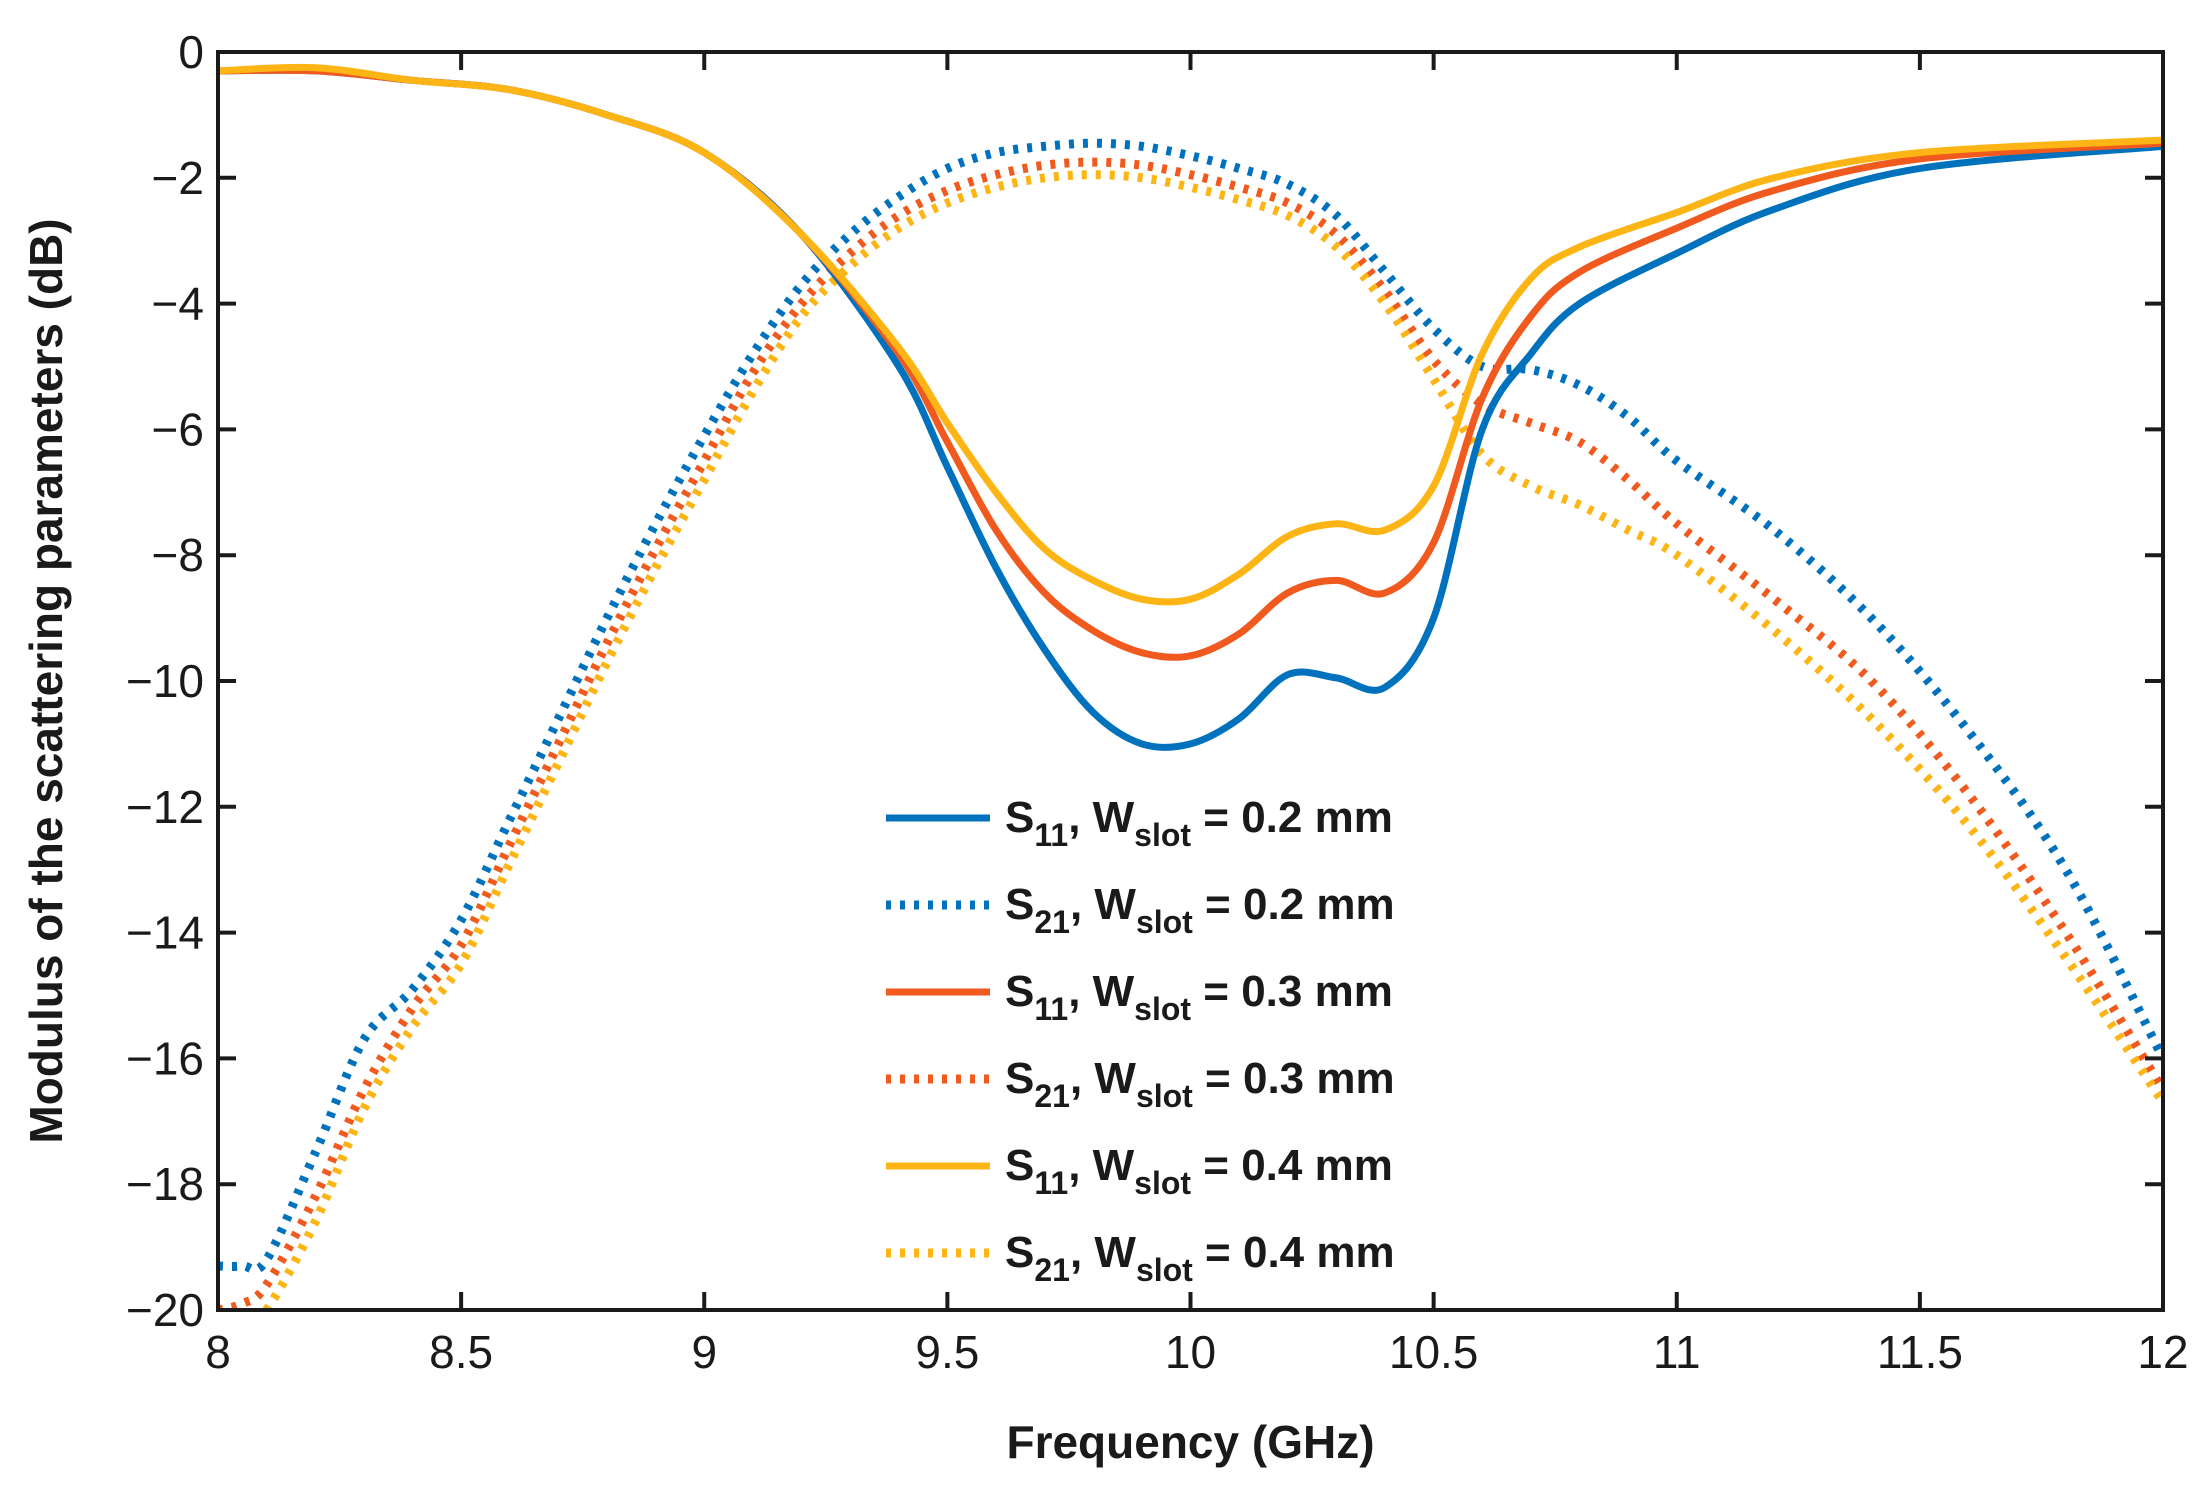  Describe the element at coordinates (1199, 1171) in the screenshot. I see `legend-label-5: S11, Wslot = 0.4 mm` at that location.